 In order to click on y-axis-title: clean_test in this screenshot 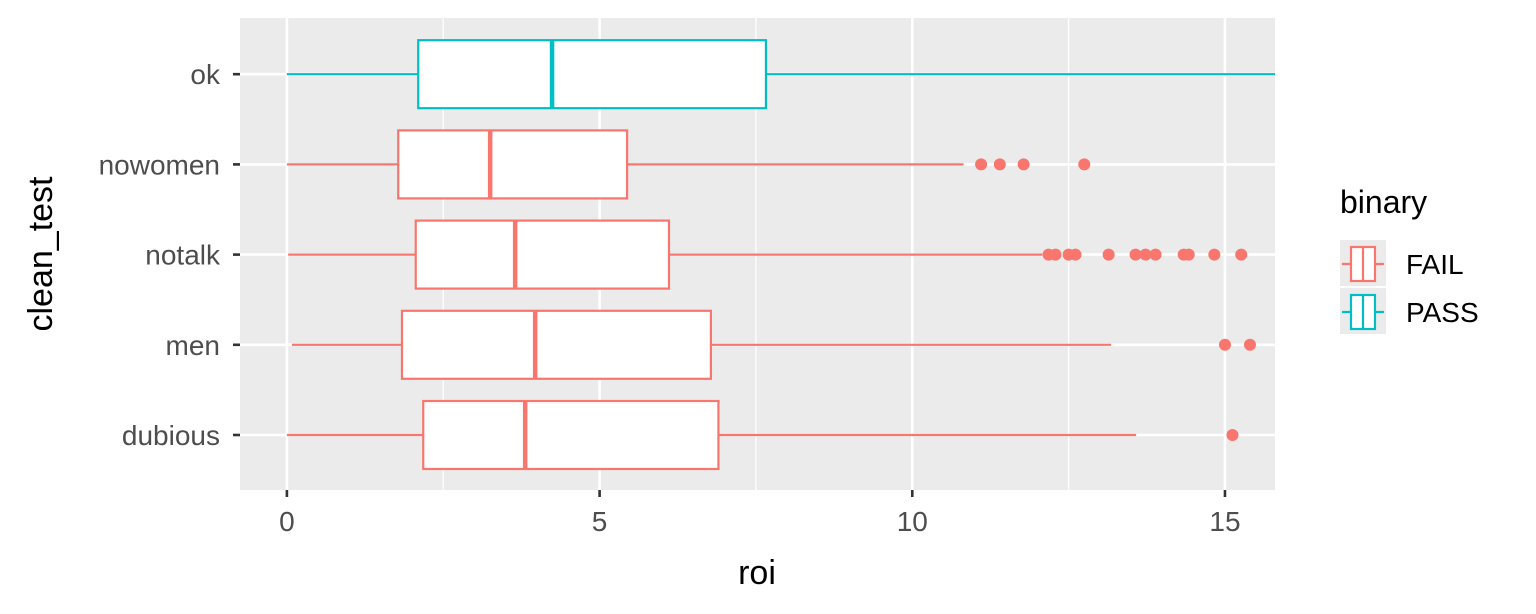, I will do `click(41, 254)`.